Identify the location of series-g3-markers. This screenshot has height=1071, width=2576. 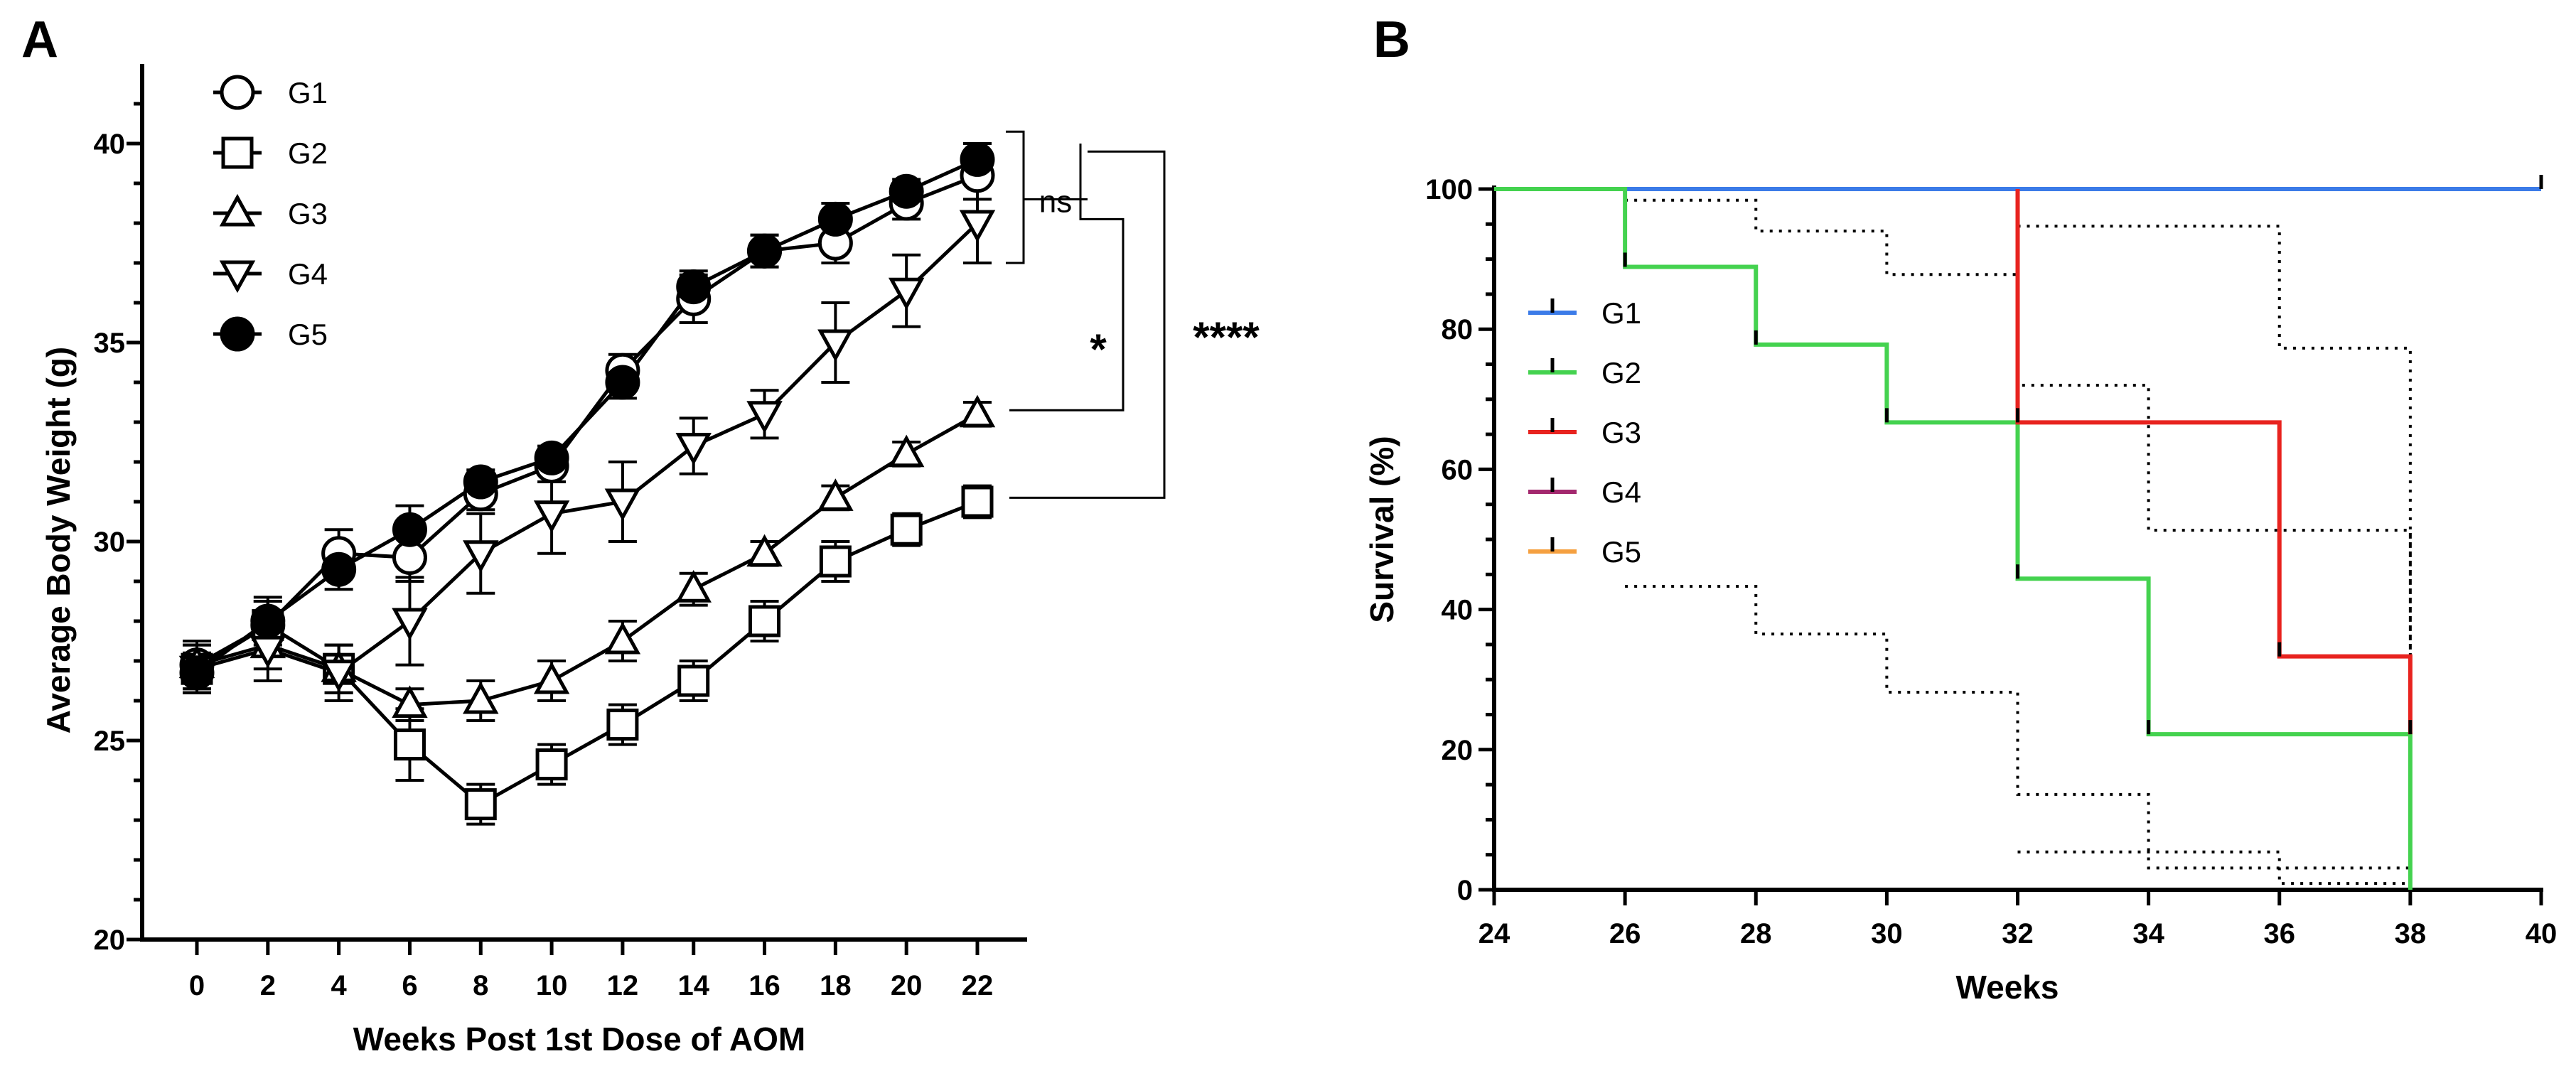
(587, 556).